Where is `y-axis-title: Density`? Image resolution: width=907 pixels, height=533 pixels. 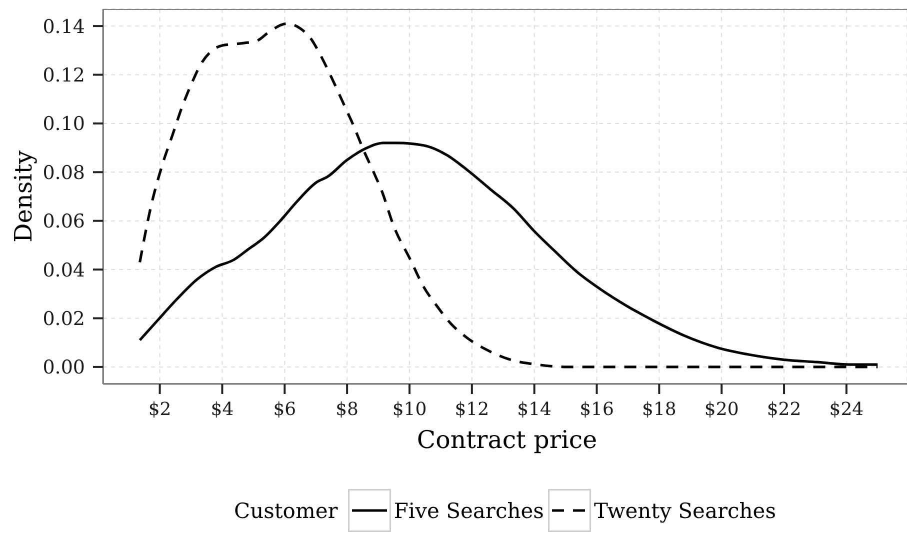
y-axis-title: Density is located at coordinates (24, 196).